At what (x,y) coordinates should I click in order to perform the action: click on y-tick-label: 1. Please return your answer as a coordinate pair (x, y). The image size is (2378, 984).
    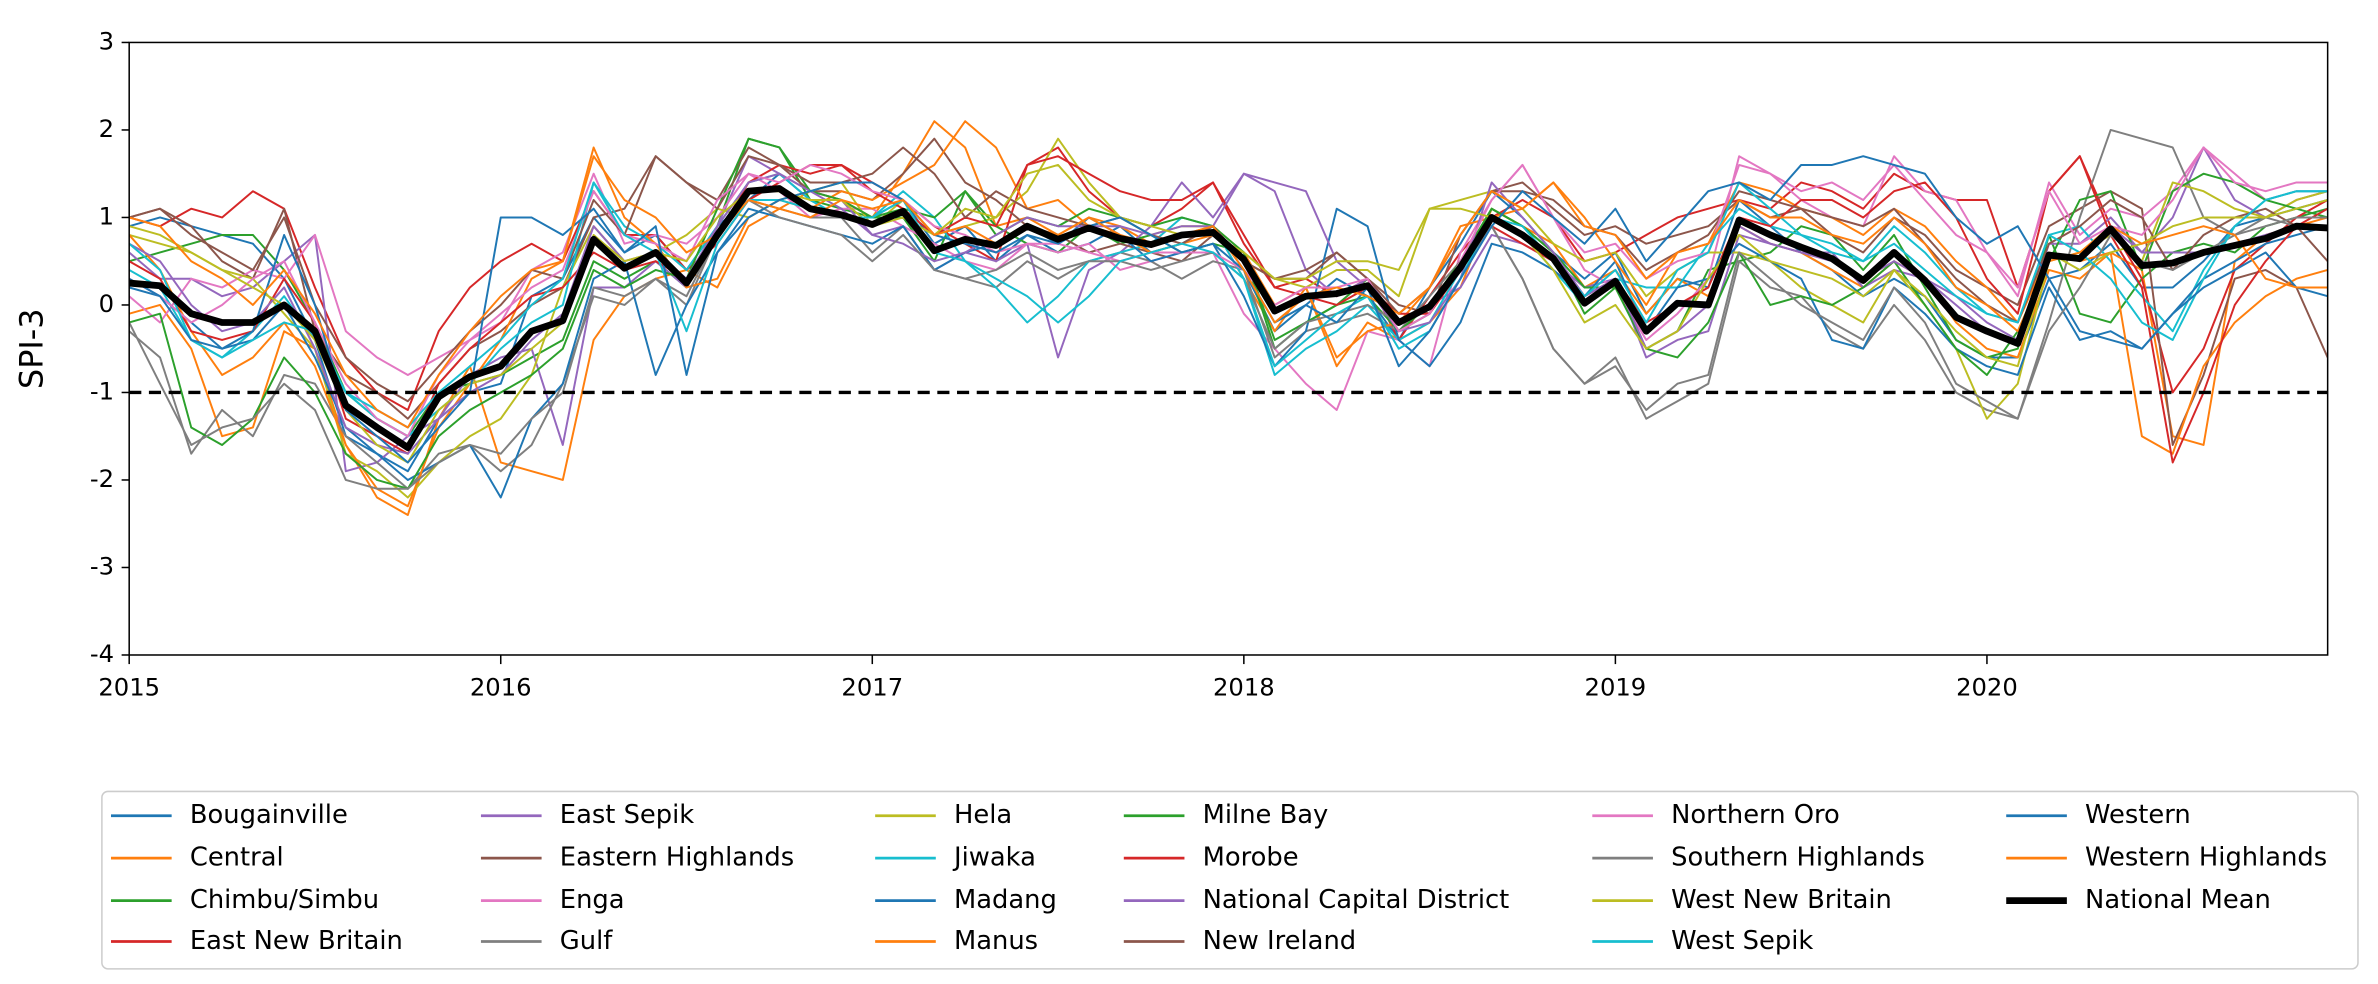
    Looking at the image, I should click on (106, 215).